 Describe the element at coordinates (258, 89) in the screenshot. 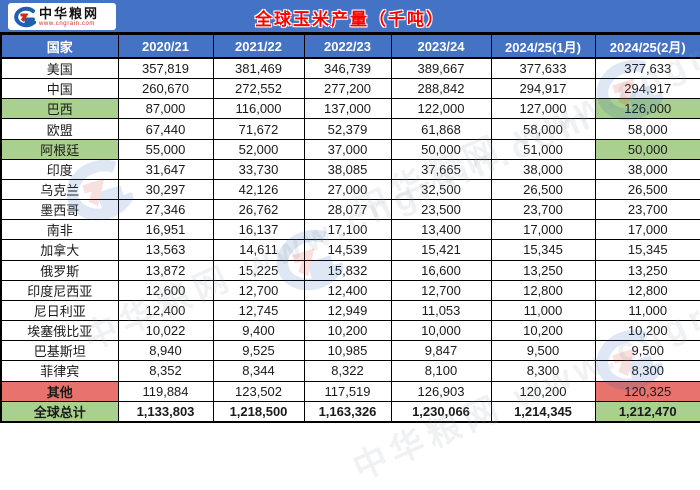

I see `value-cell: 272,552` at that location.